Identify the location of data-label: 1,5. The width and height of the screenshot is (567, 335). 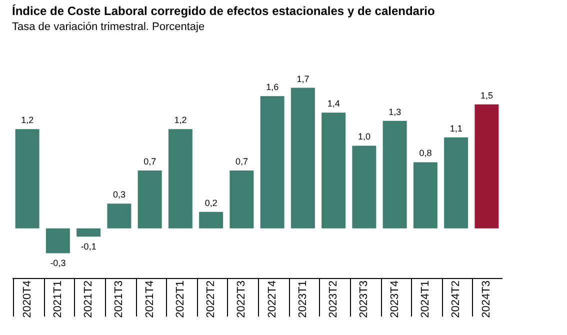
(486, 95).